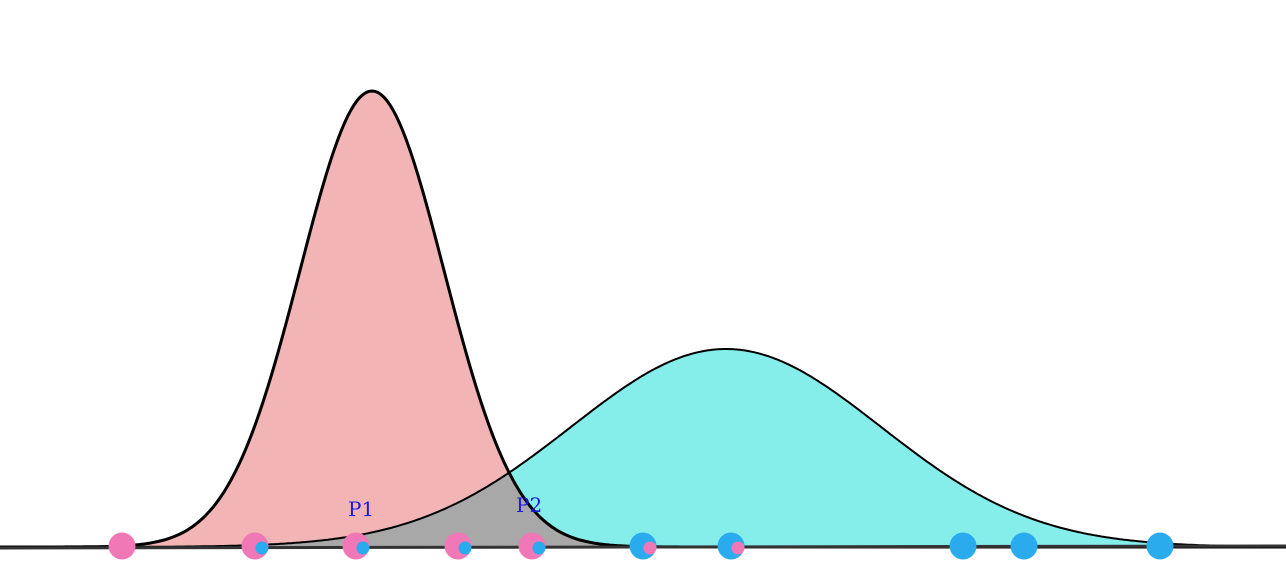  Describe the element at coordinates (262, 548) in the screenshot. I see `sample-point-2-inner-dot` at that location.